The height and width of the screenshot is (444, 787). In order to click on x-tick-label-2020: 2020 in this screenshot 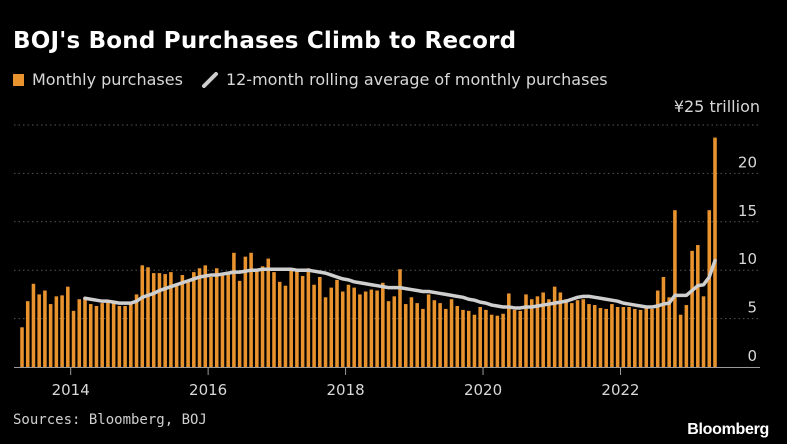, I will do `click(483, 390)`.